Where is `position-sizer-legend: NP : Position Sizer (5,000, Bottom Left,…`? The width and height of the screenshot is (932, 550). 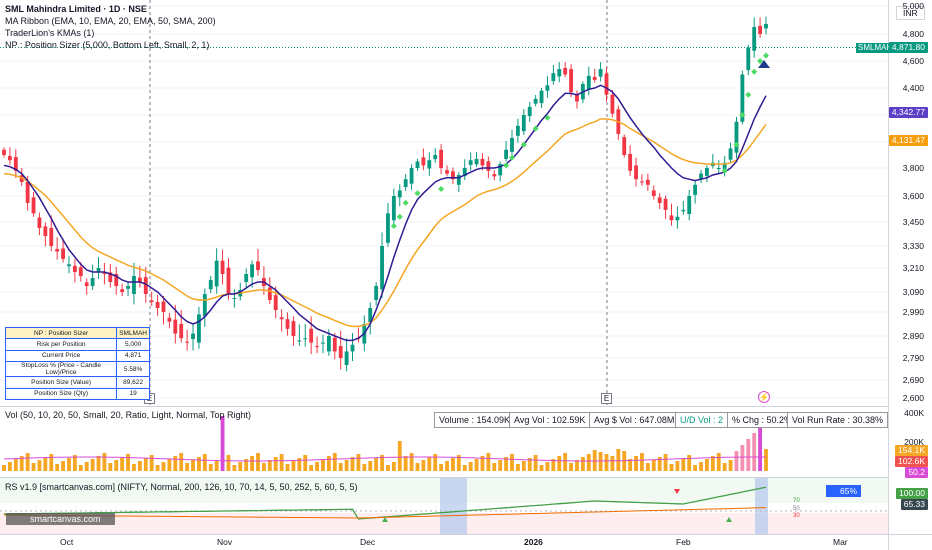
position-sizer-legend: NP : Position Sizer (5,000, Bottom Left,… is located at coordinates (107, 45).